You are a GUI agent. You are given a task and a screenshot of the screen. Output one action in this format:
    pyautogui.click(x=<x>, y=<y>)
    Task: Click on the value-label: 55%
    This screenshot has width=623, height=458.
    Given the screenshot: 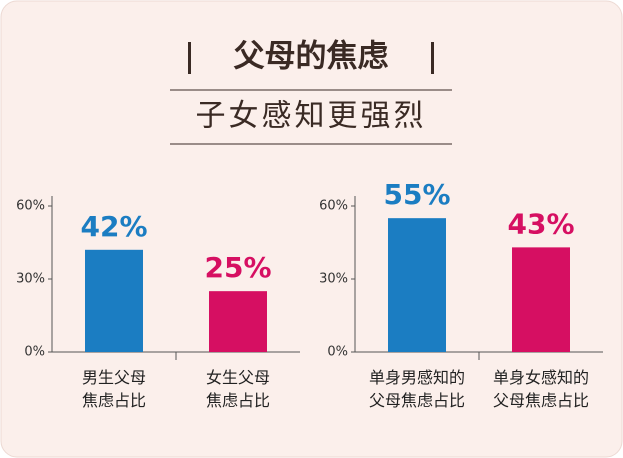 What is the action you would take?
    pyautogui.click(x=416, y=194)
    